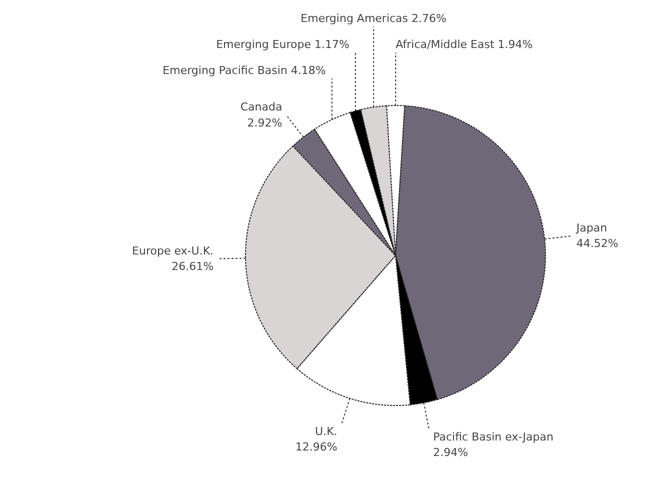  Describe the element at coordinates (193, 267) in the screenshot. I see `data-label: 26.61%` at that location.